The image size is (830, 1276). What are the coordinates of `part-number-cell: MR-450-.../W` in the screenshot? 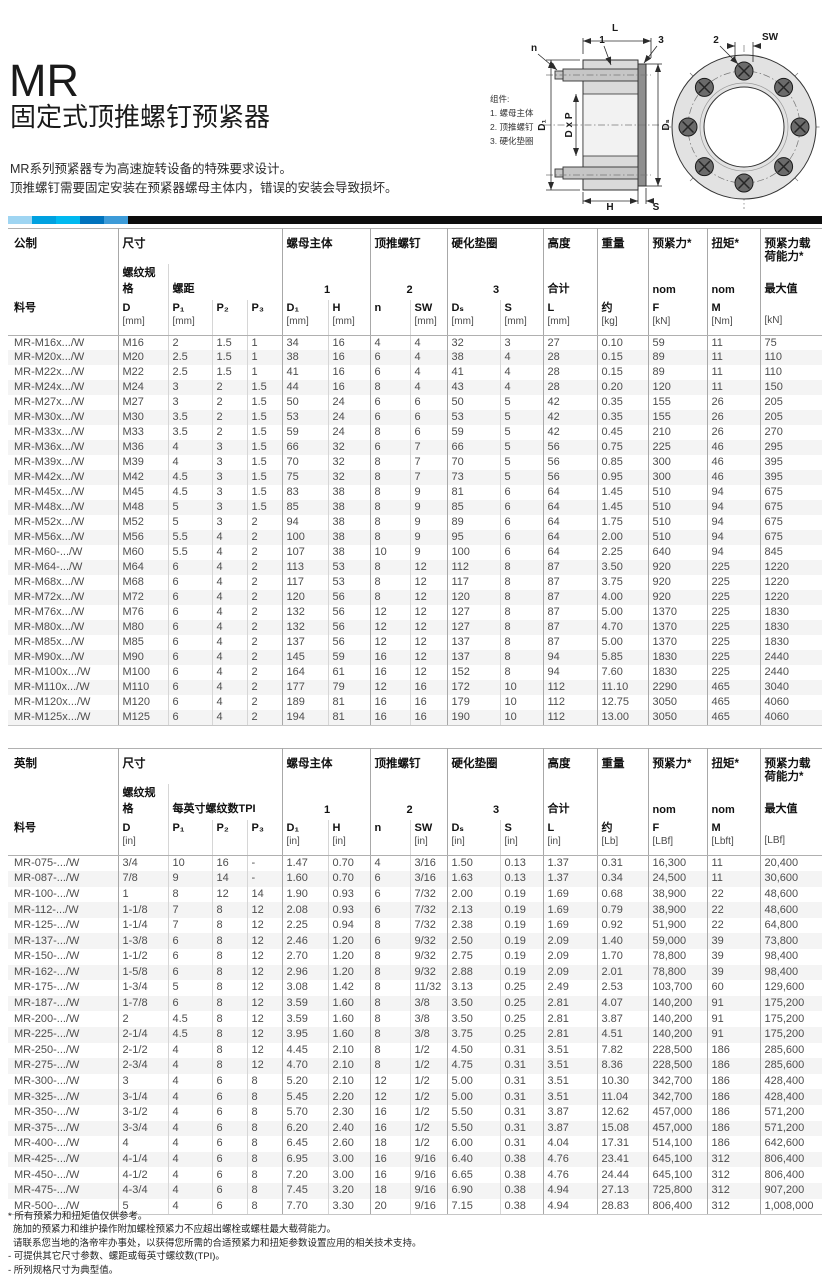 It's located at (47, 1174).